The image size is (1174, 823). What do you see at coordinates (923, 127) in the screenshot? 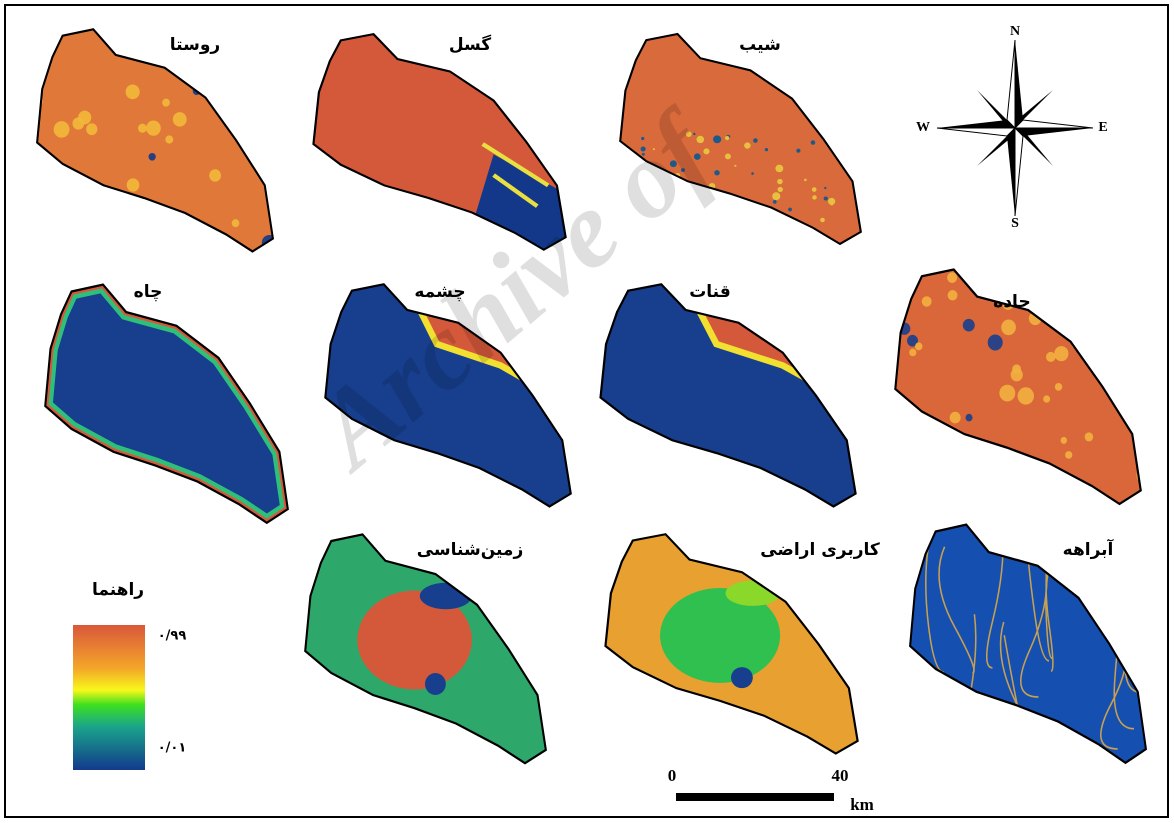
I see `compass-w: W` at bounding box center [923, 127].